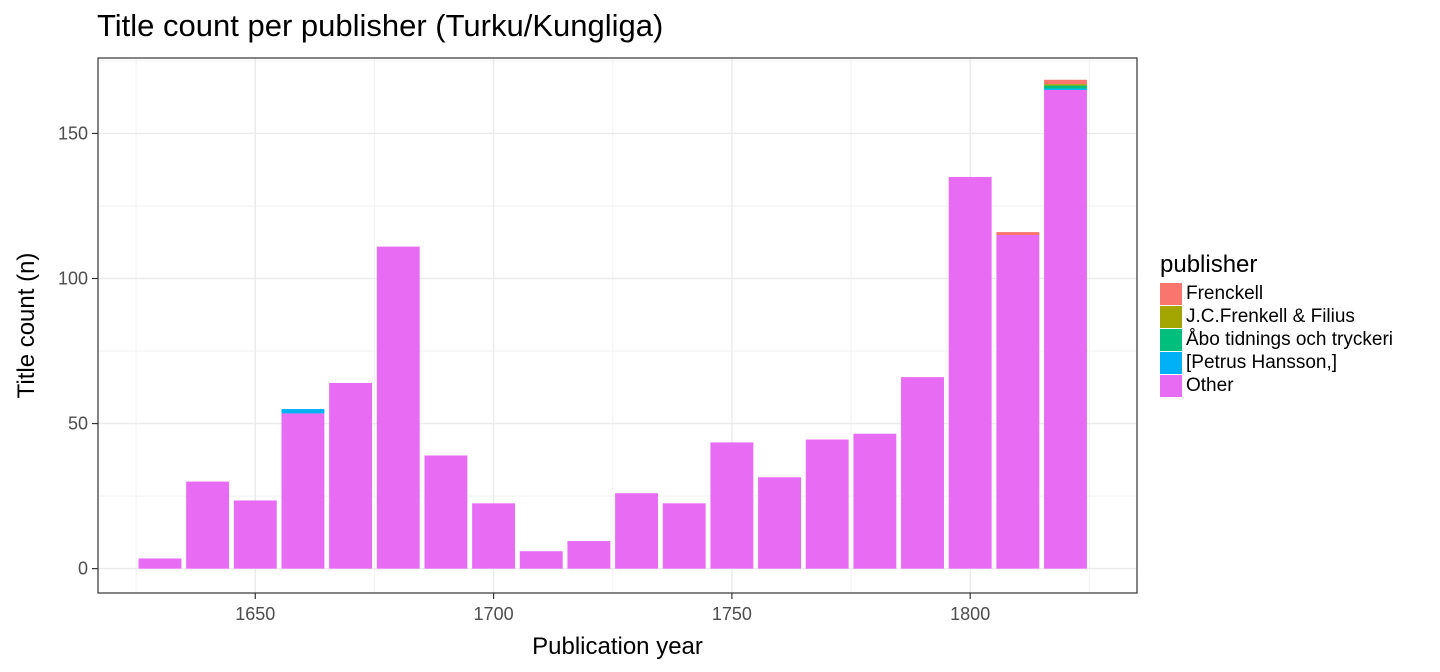 This screenshot has height=672, width=1440. I want to click on legend-item: [Petrus Hansson,], so click(1276, 362).